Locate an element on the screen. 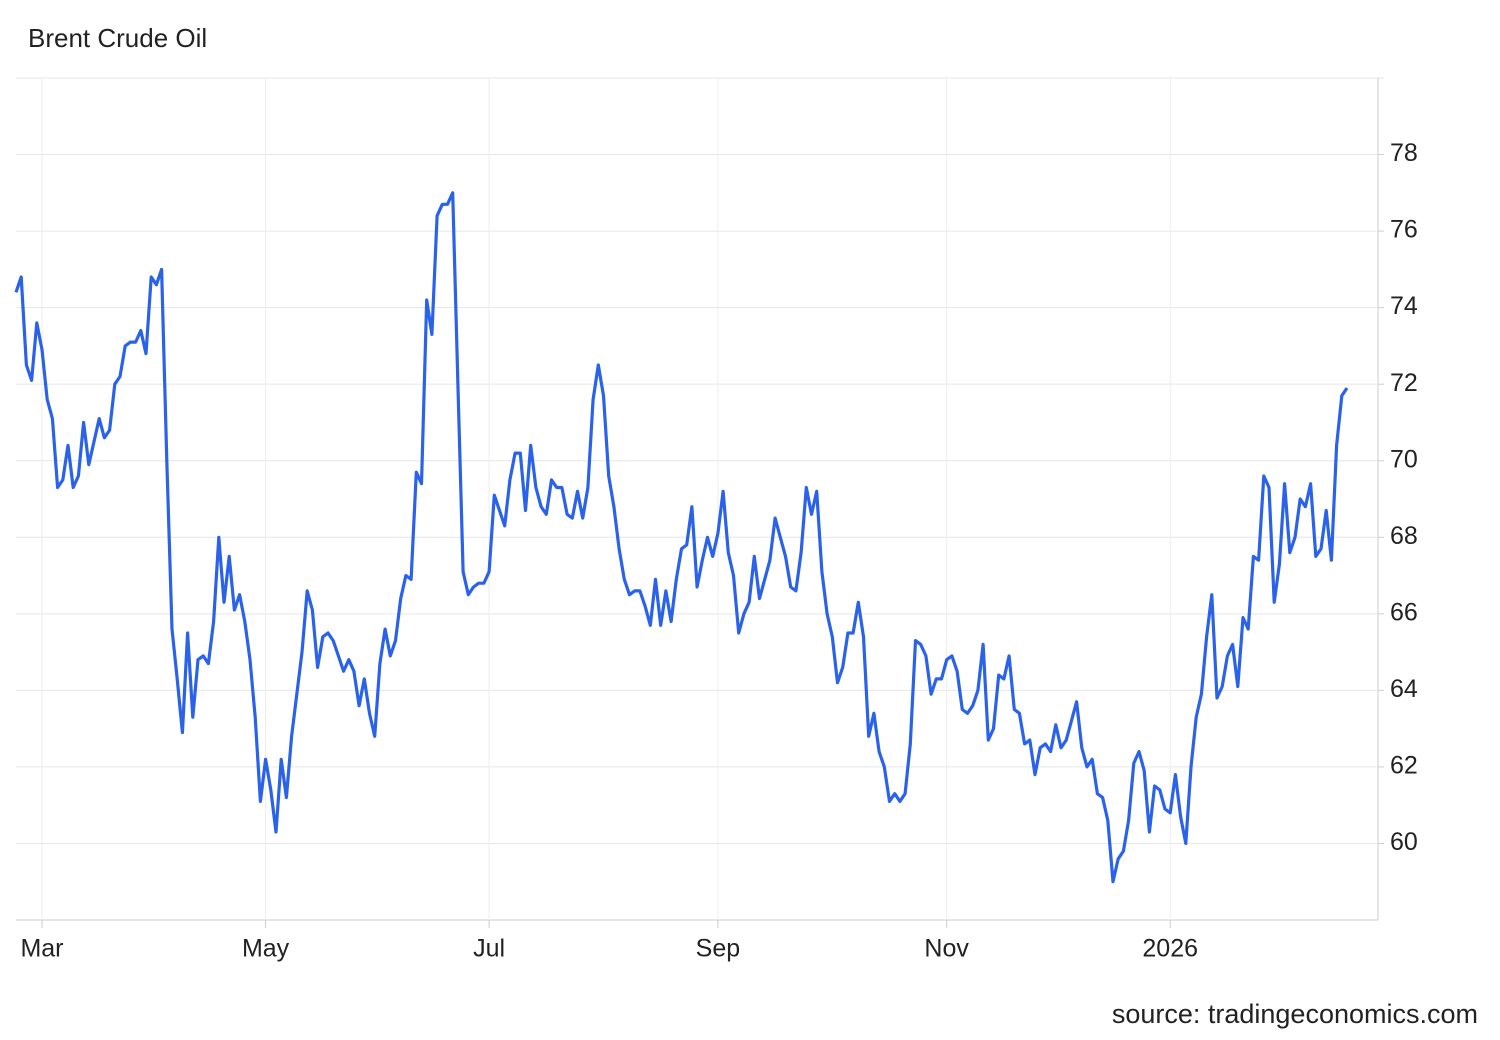 The image size is (1500, 1040). y-tick-label: 78 is located at coordinates (1404, 153).